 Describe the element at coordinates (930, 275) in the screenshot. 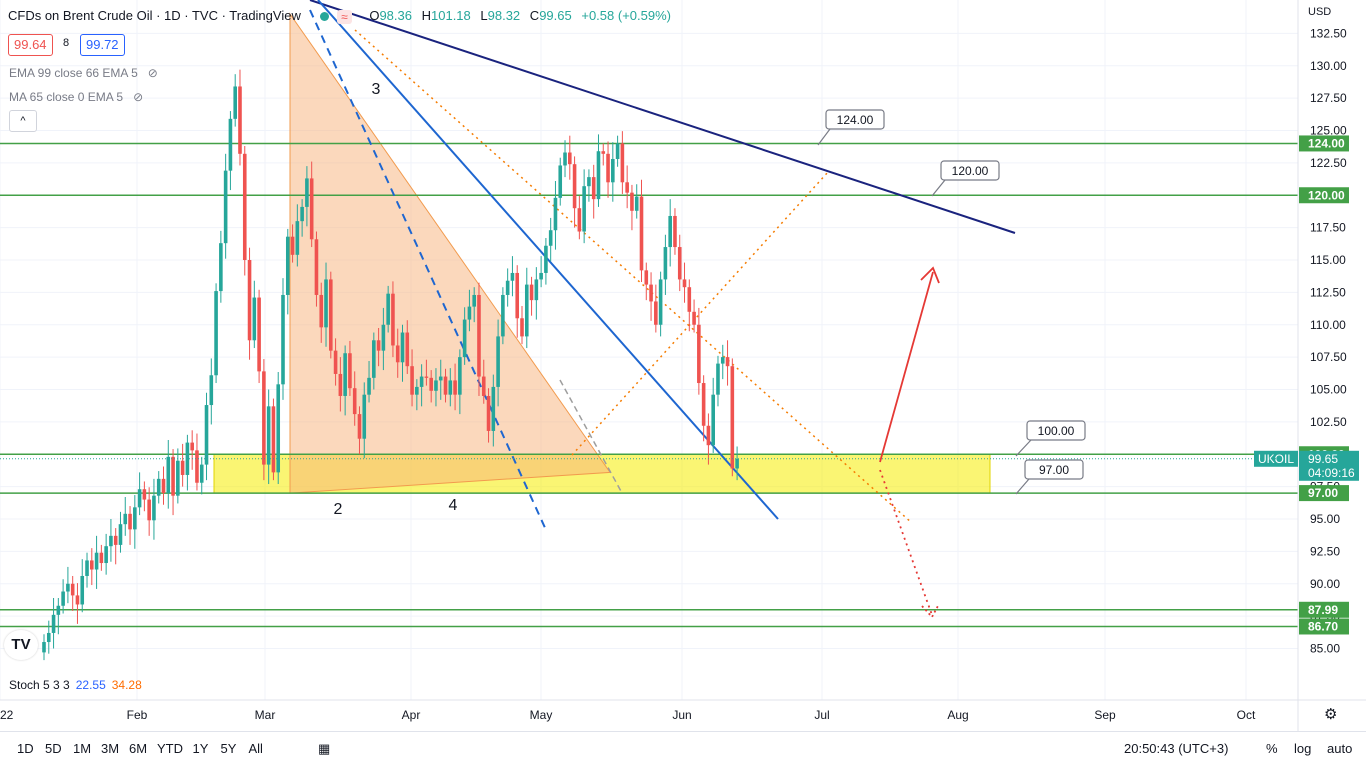

I see `up-arrow-head` at that location.